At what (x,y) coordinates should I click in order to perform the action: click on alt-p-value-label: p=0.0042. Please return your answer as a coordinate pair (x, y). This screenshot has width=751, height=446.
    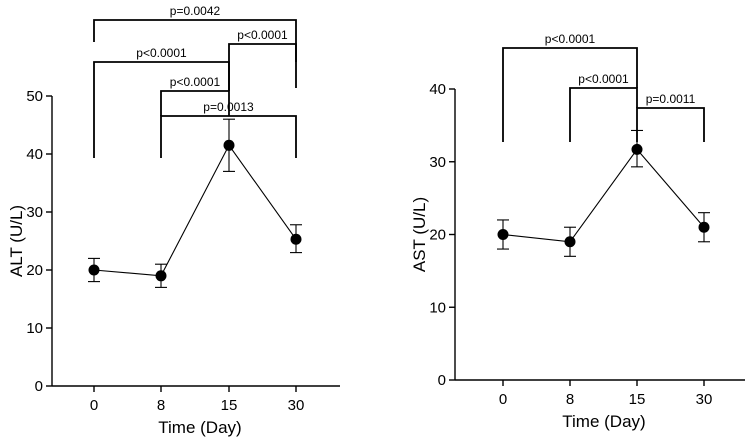
    Looking at the image, I should click on (195, 11).